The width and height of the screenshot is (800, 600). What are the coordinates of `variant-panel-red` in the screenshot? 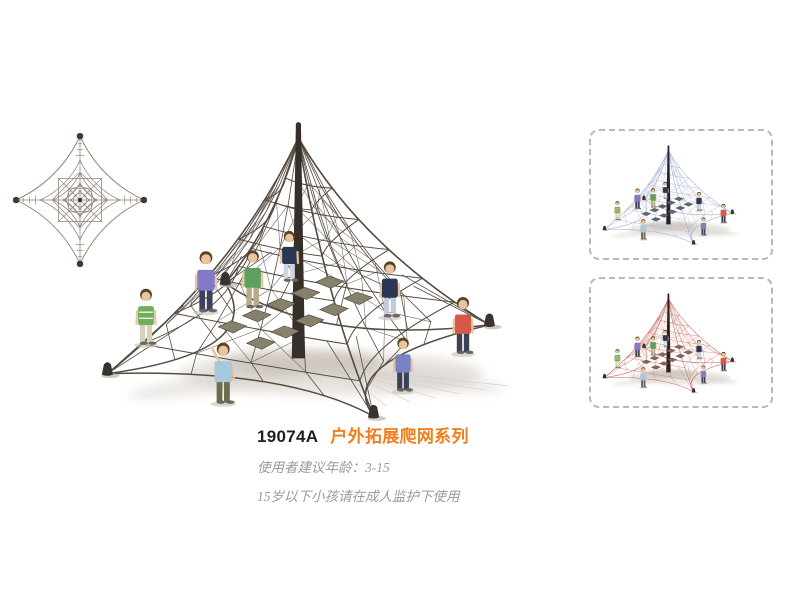 It's located at (681, 342).